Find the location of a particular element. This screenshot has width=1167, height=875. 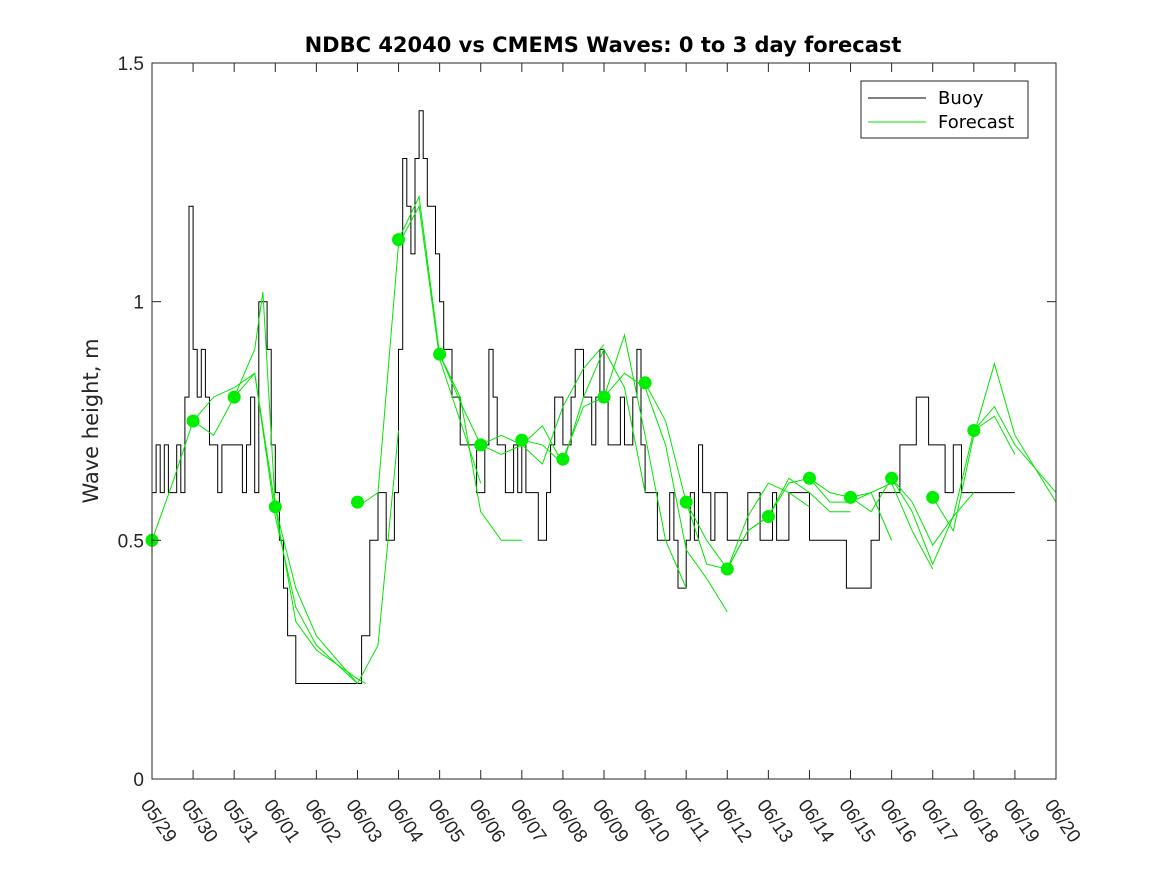

y-tick-label: 0.5 is located at coordinates (131, 541).